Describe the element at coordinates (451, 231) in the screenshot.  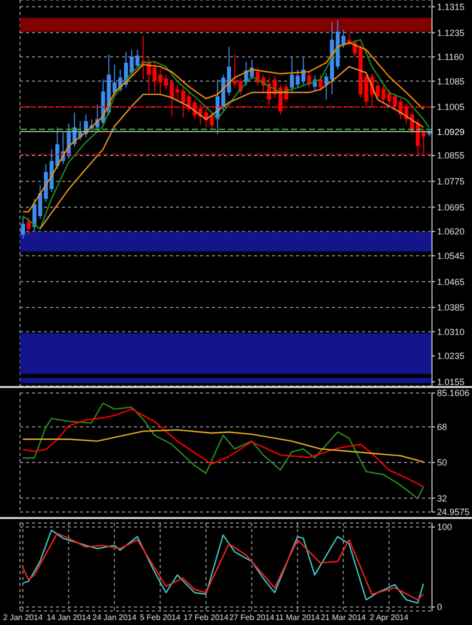
I see `y-tick-label: 1.0620` at that location.